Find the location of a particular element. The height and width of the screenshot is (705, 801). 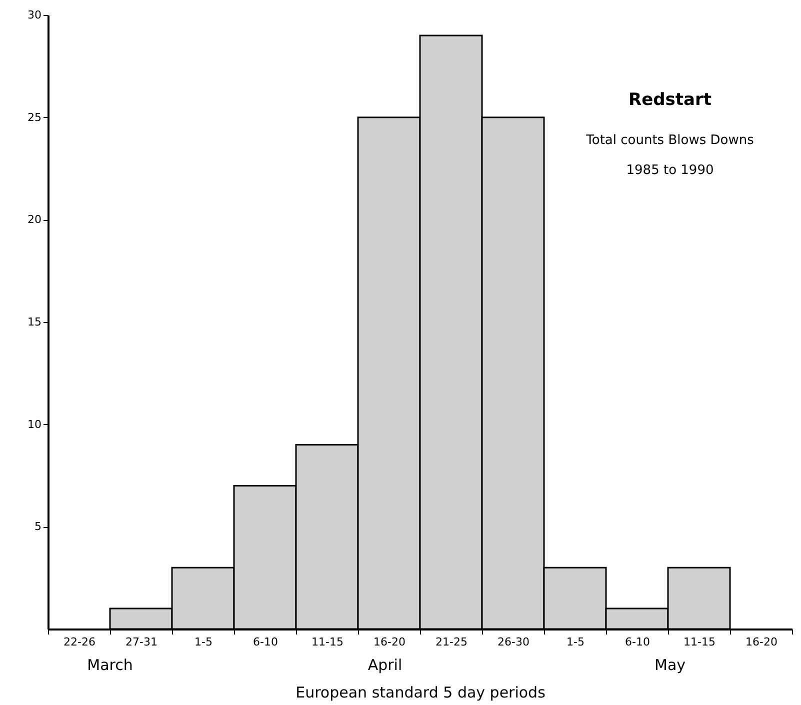

y-tick-label: 5 is located at coordinates (38, 527).